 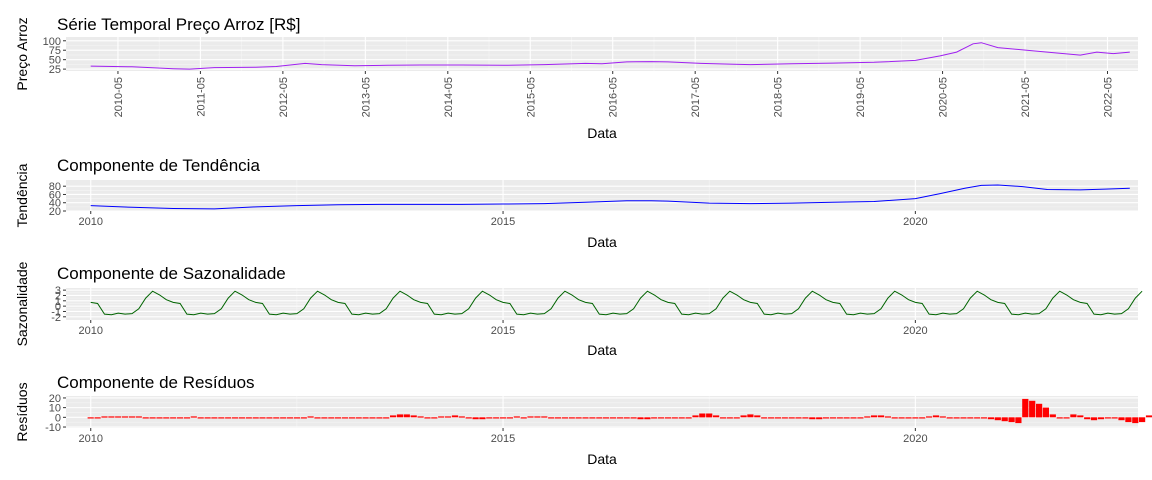 What do you see at coordinates (449, 97) in the screenshot?
I see `x-tick-label: 2014-05` at bounding box center [449, 97].